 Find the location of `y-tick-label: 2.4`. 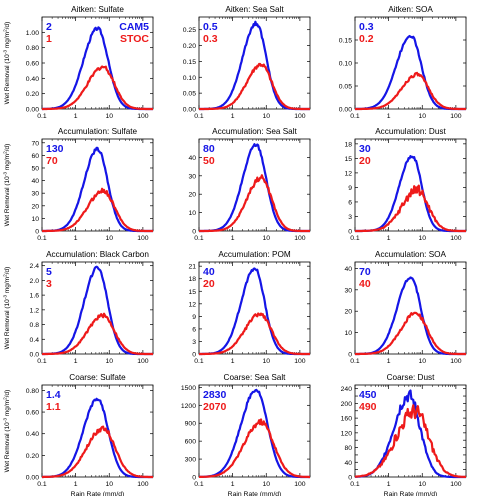

y-tick-label: 2.4 is located at coordinates (35, 266).